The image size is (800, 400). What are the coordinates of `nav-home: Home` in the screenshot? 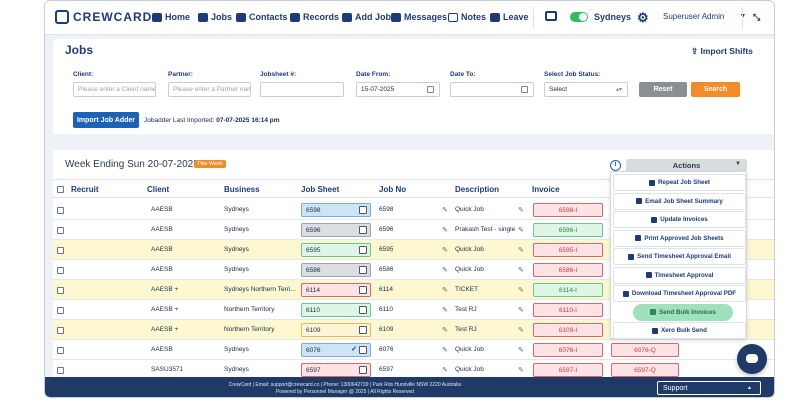 It's located at (171, 17).